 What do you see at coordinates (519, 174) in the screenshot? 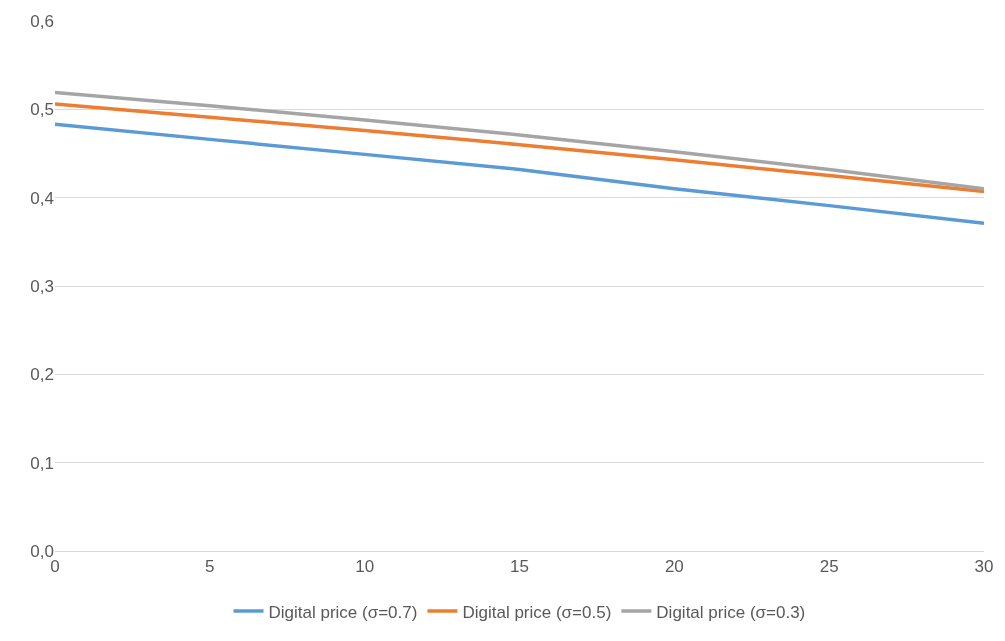
I see `line-series` at bounding box center [519, 174].